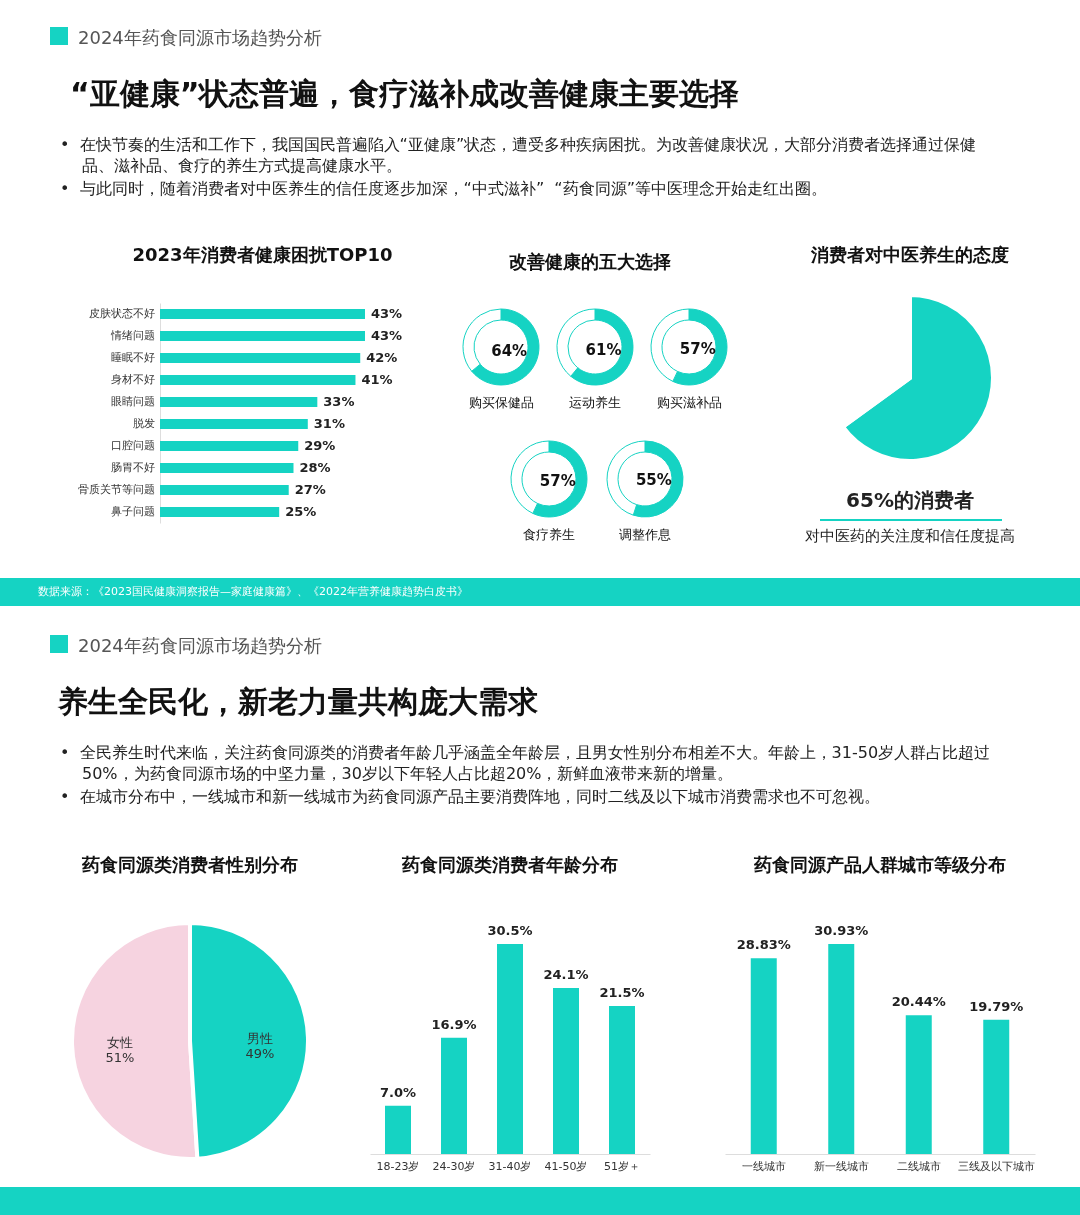  I want to click on y-tick-label: 眼睛问题, so click(132, 401).